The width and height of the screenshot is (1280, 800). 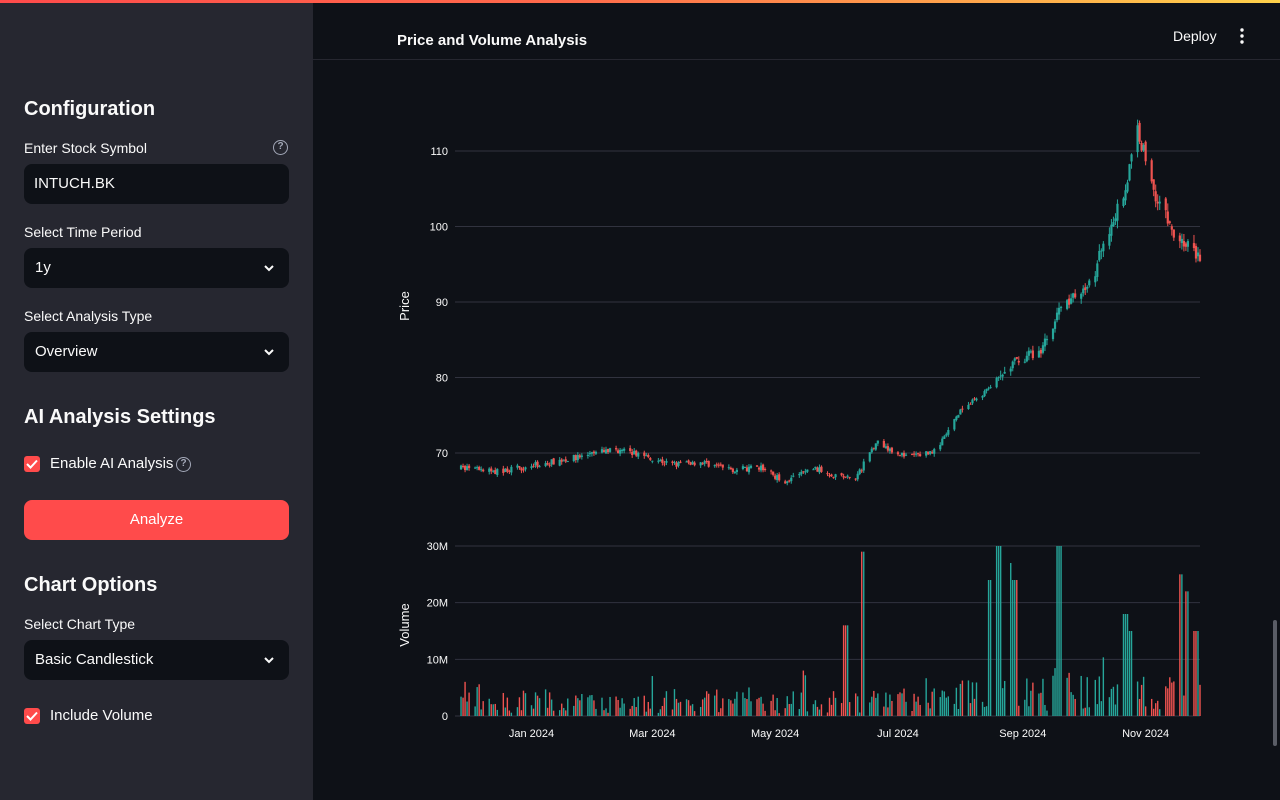 I want to click on time-period-select: 1y, so click(x=156, y=268).